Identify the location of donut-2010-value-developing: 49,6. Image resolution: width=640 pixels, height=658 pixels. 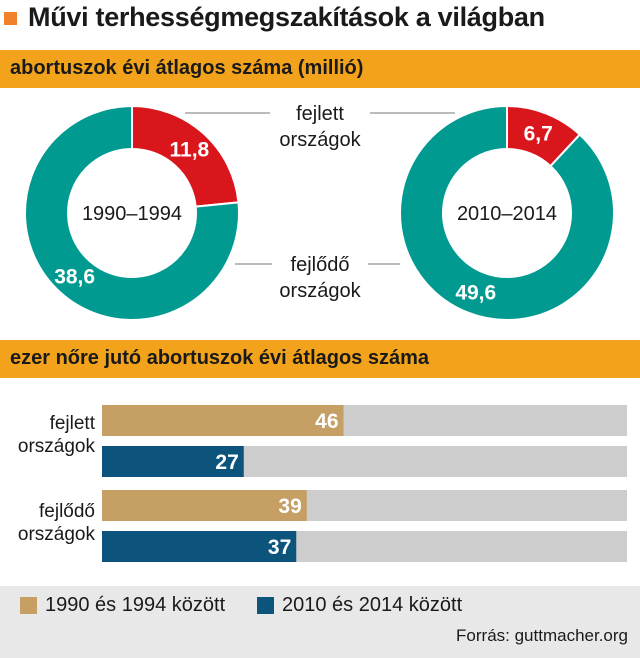
(475, 293).